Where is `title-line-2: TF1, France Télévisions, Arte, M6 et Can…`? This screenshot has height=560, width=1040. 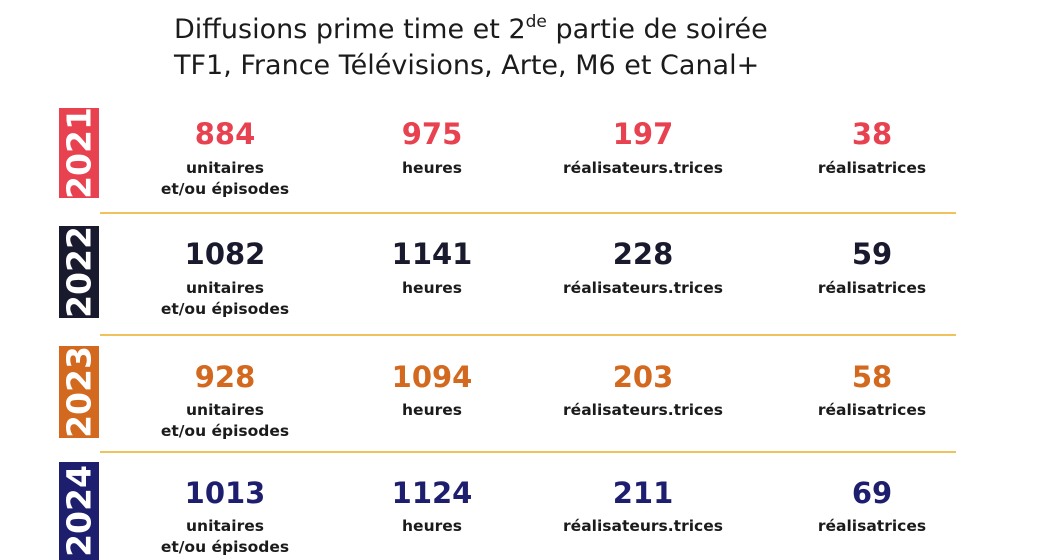
title-line-2: TF1, France Télévisions, Arte, M6 et Can… is located at coordinates (467, 65).